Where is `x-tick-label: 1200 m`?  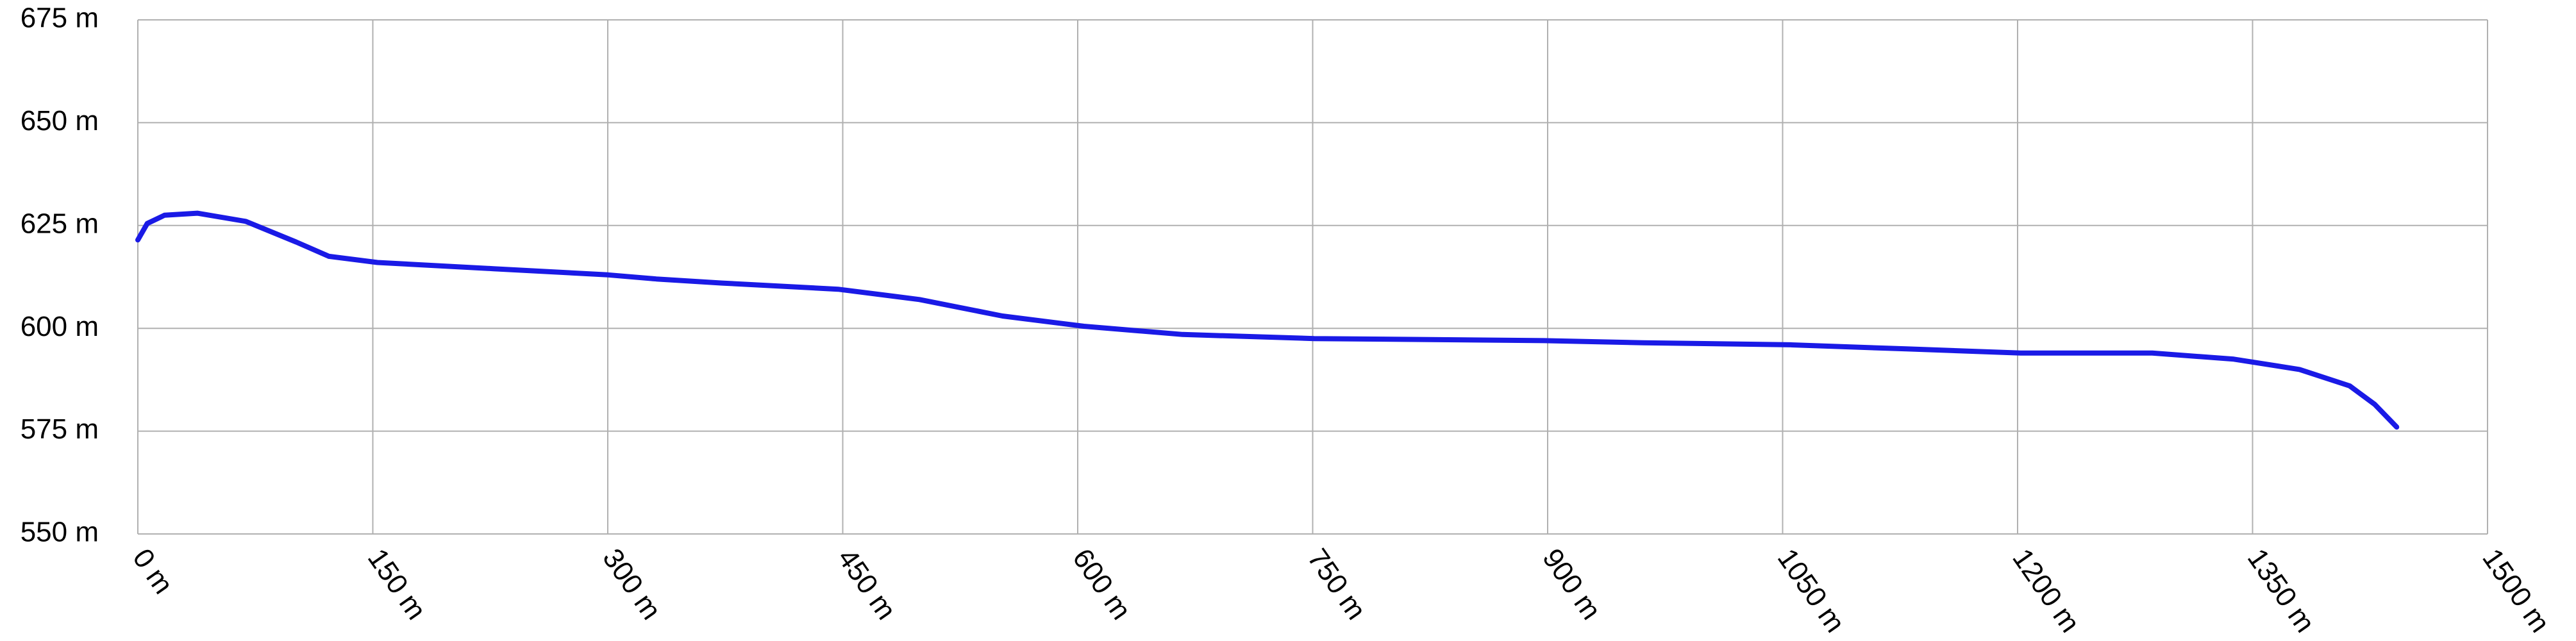
x-tick-label: 1200 m is located at coordinates (2046, 590).